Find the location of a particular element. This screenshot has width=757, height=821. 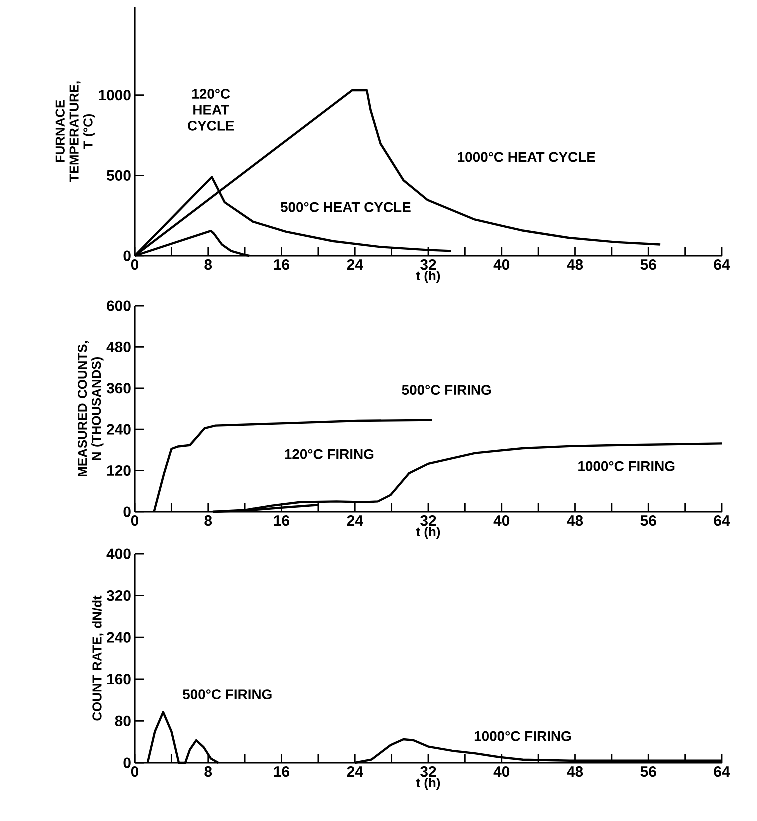

y-tick-label: 360 is located at coordinates (118, 388).